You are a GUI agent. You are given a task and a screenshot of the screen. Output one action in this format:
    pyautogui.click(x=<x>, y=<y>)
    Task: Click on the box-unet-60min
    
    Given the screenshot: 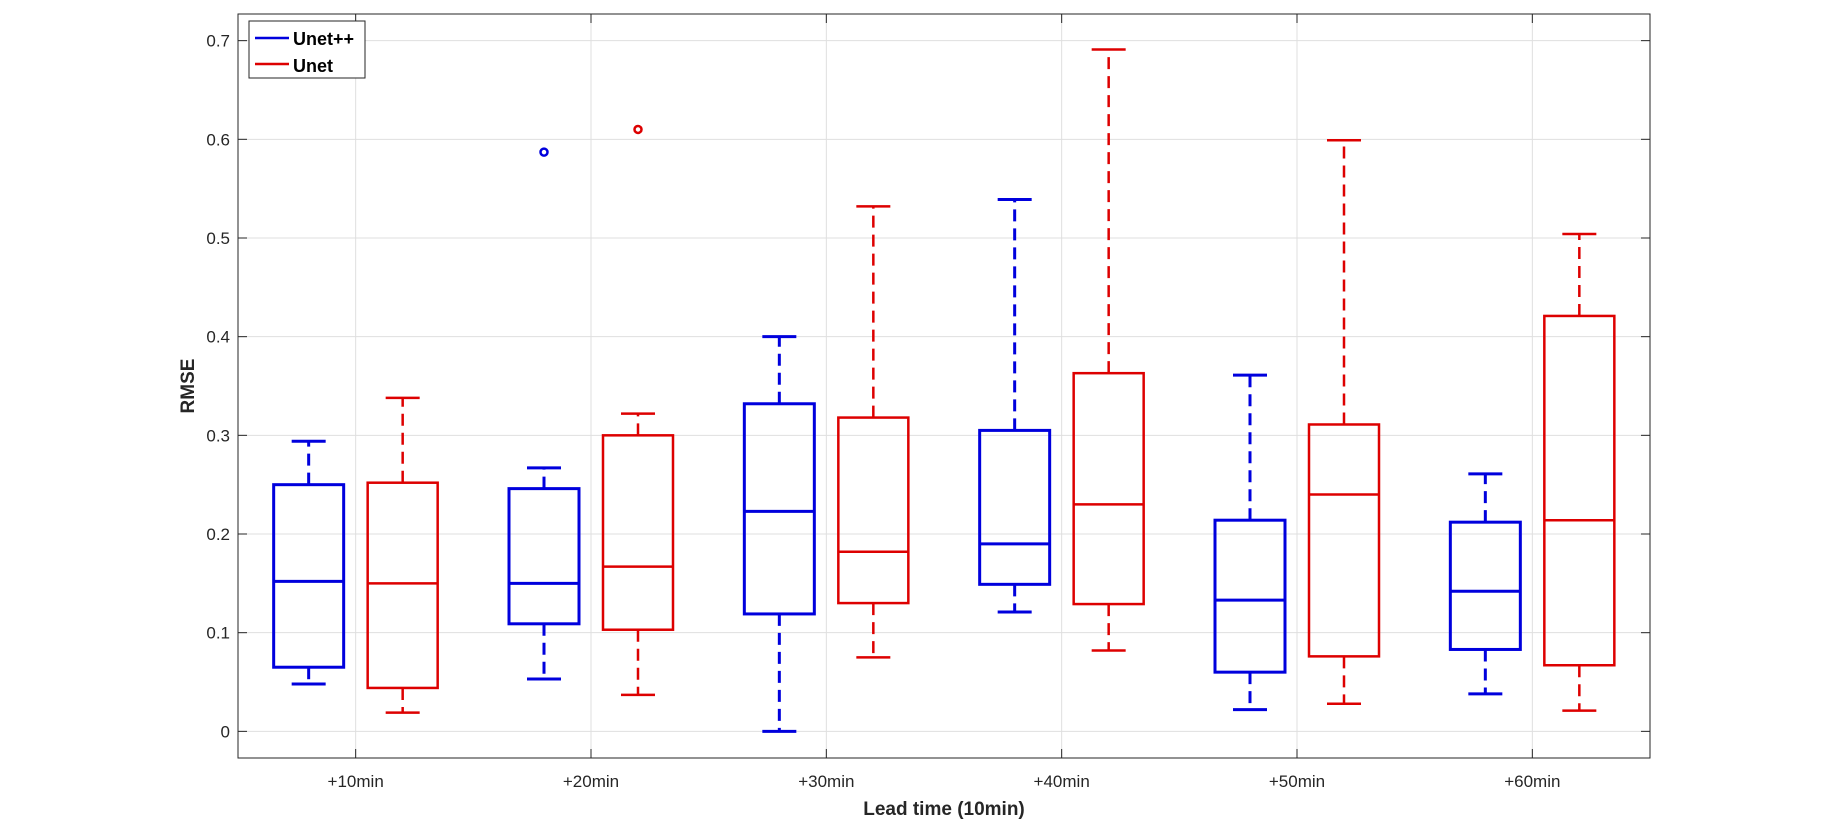 What is the action you would take?
    pyautogui.click(x=1579, y=472)
    